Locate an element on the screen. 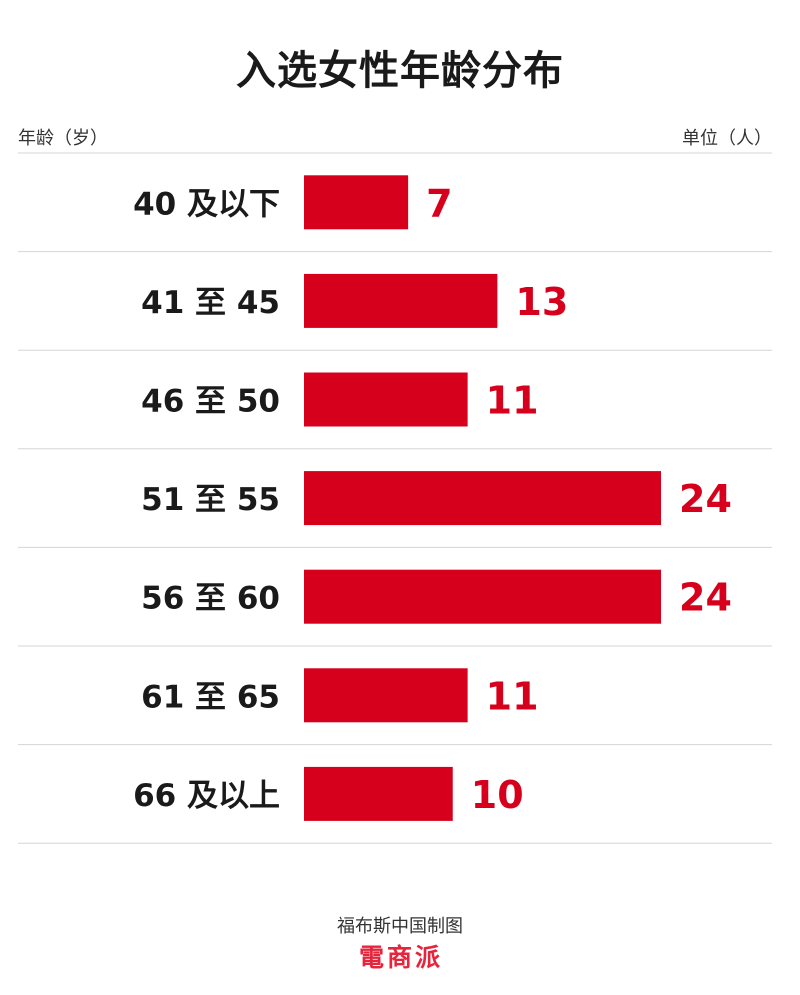 The image size is (800, 995). value-label: 7 is located at coordinates (439, 203).